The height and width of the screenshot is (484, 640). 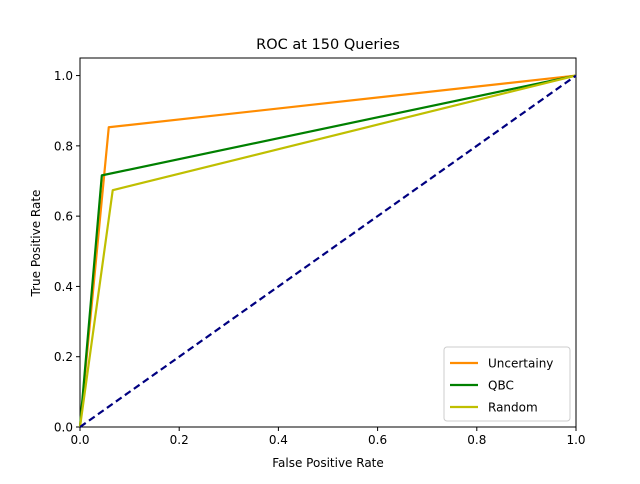 What do you see at coordinates (63, 76) in the screenshot?
I see `y-tick-label: 1.0` at bounding box center [63, 76].